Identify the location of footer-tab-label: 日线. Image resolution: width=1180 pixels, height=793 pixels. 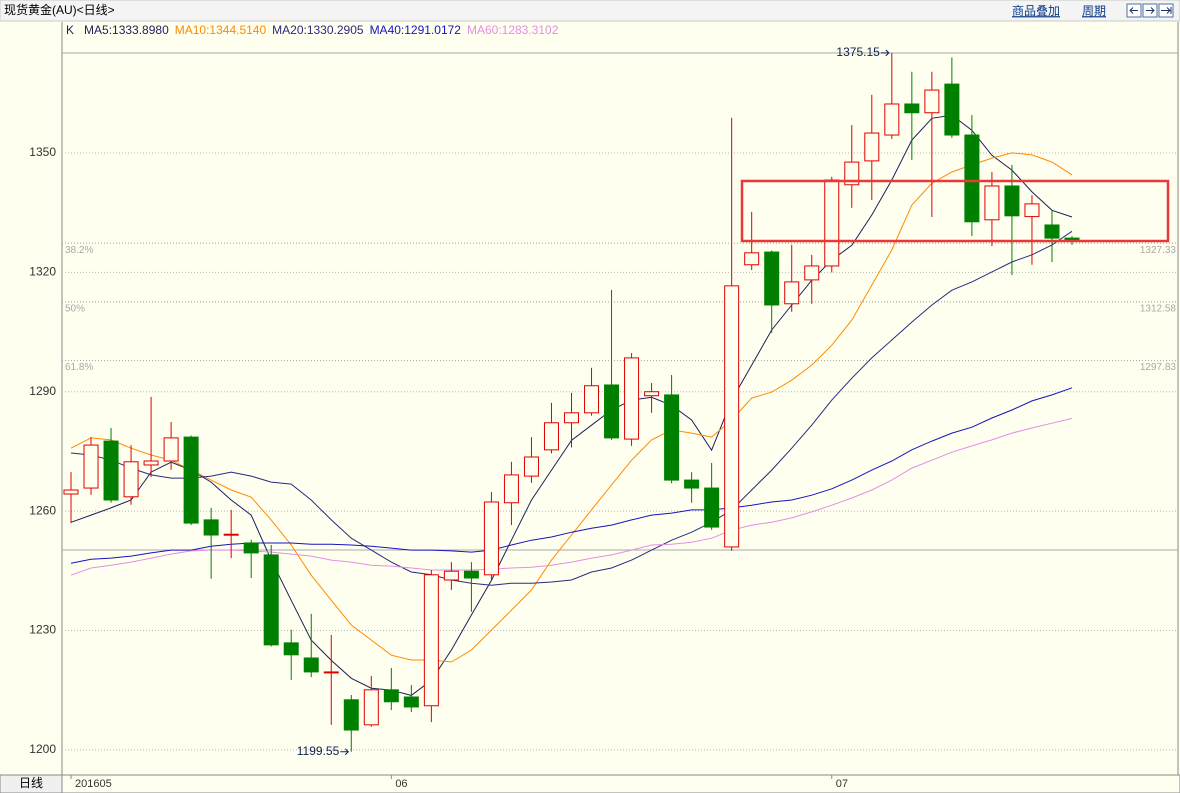
(31, 783).